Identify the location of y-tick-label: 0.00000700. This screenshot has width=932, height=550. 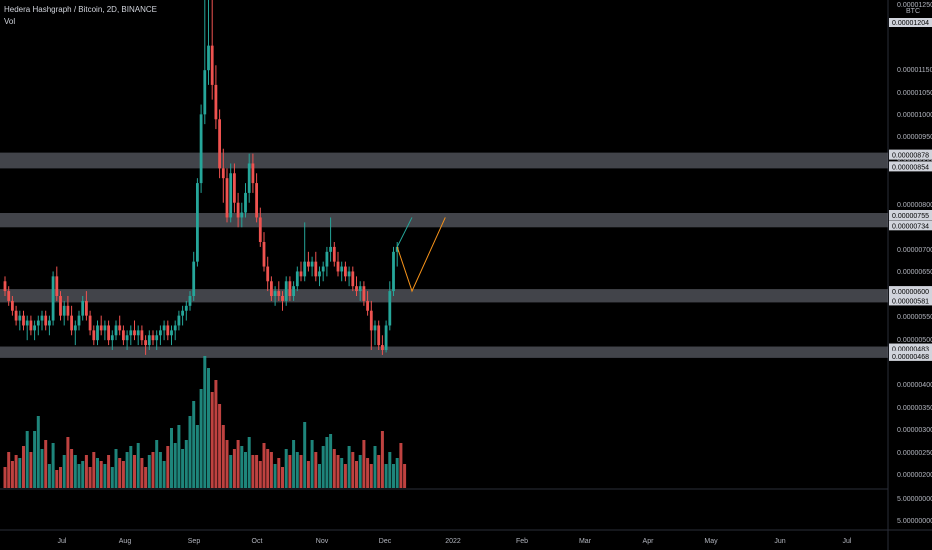
(914, 250).